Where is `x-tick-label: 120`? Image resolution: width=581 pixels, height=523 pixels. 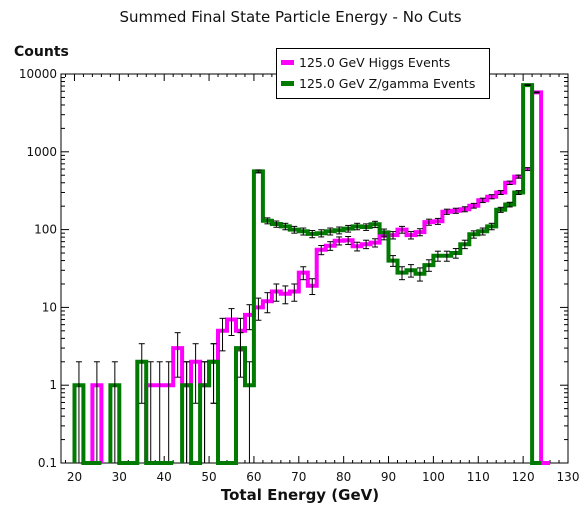
x-tick-label: 120 is located at coordinates (523, 477).